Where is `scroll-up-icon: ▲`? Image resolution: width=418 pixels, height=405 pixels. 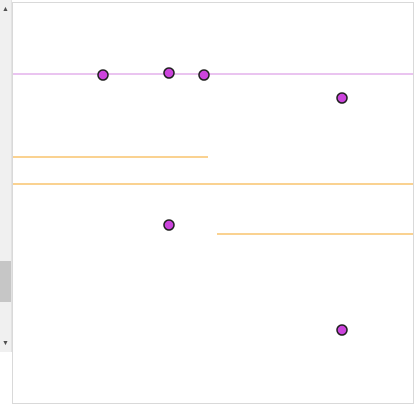
scroll-up-icon: ▲ is located at coordinates (5, 9).